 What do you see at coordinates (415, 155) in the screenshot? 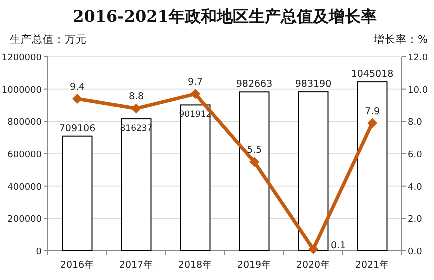
I see `y2-tick-label: 6.0` at bounding box center [415, 155].